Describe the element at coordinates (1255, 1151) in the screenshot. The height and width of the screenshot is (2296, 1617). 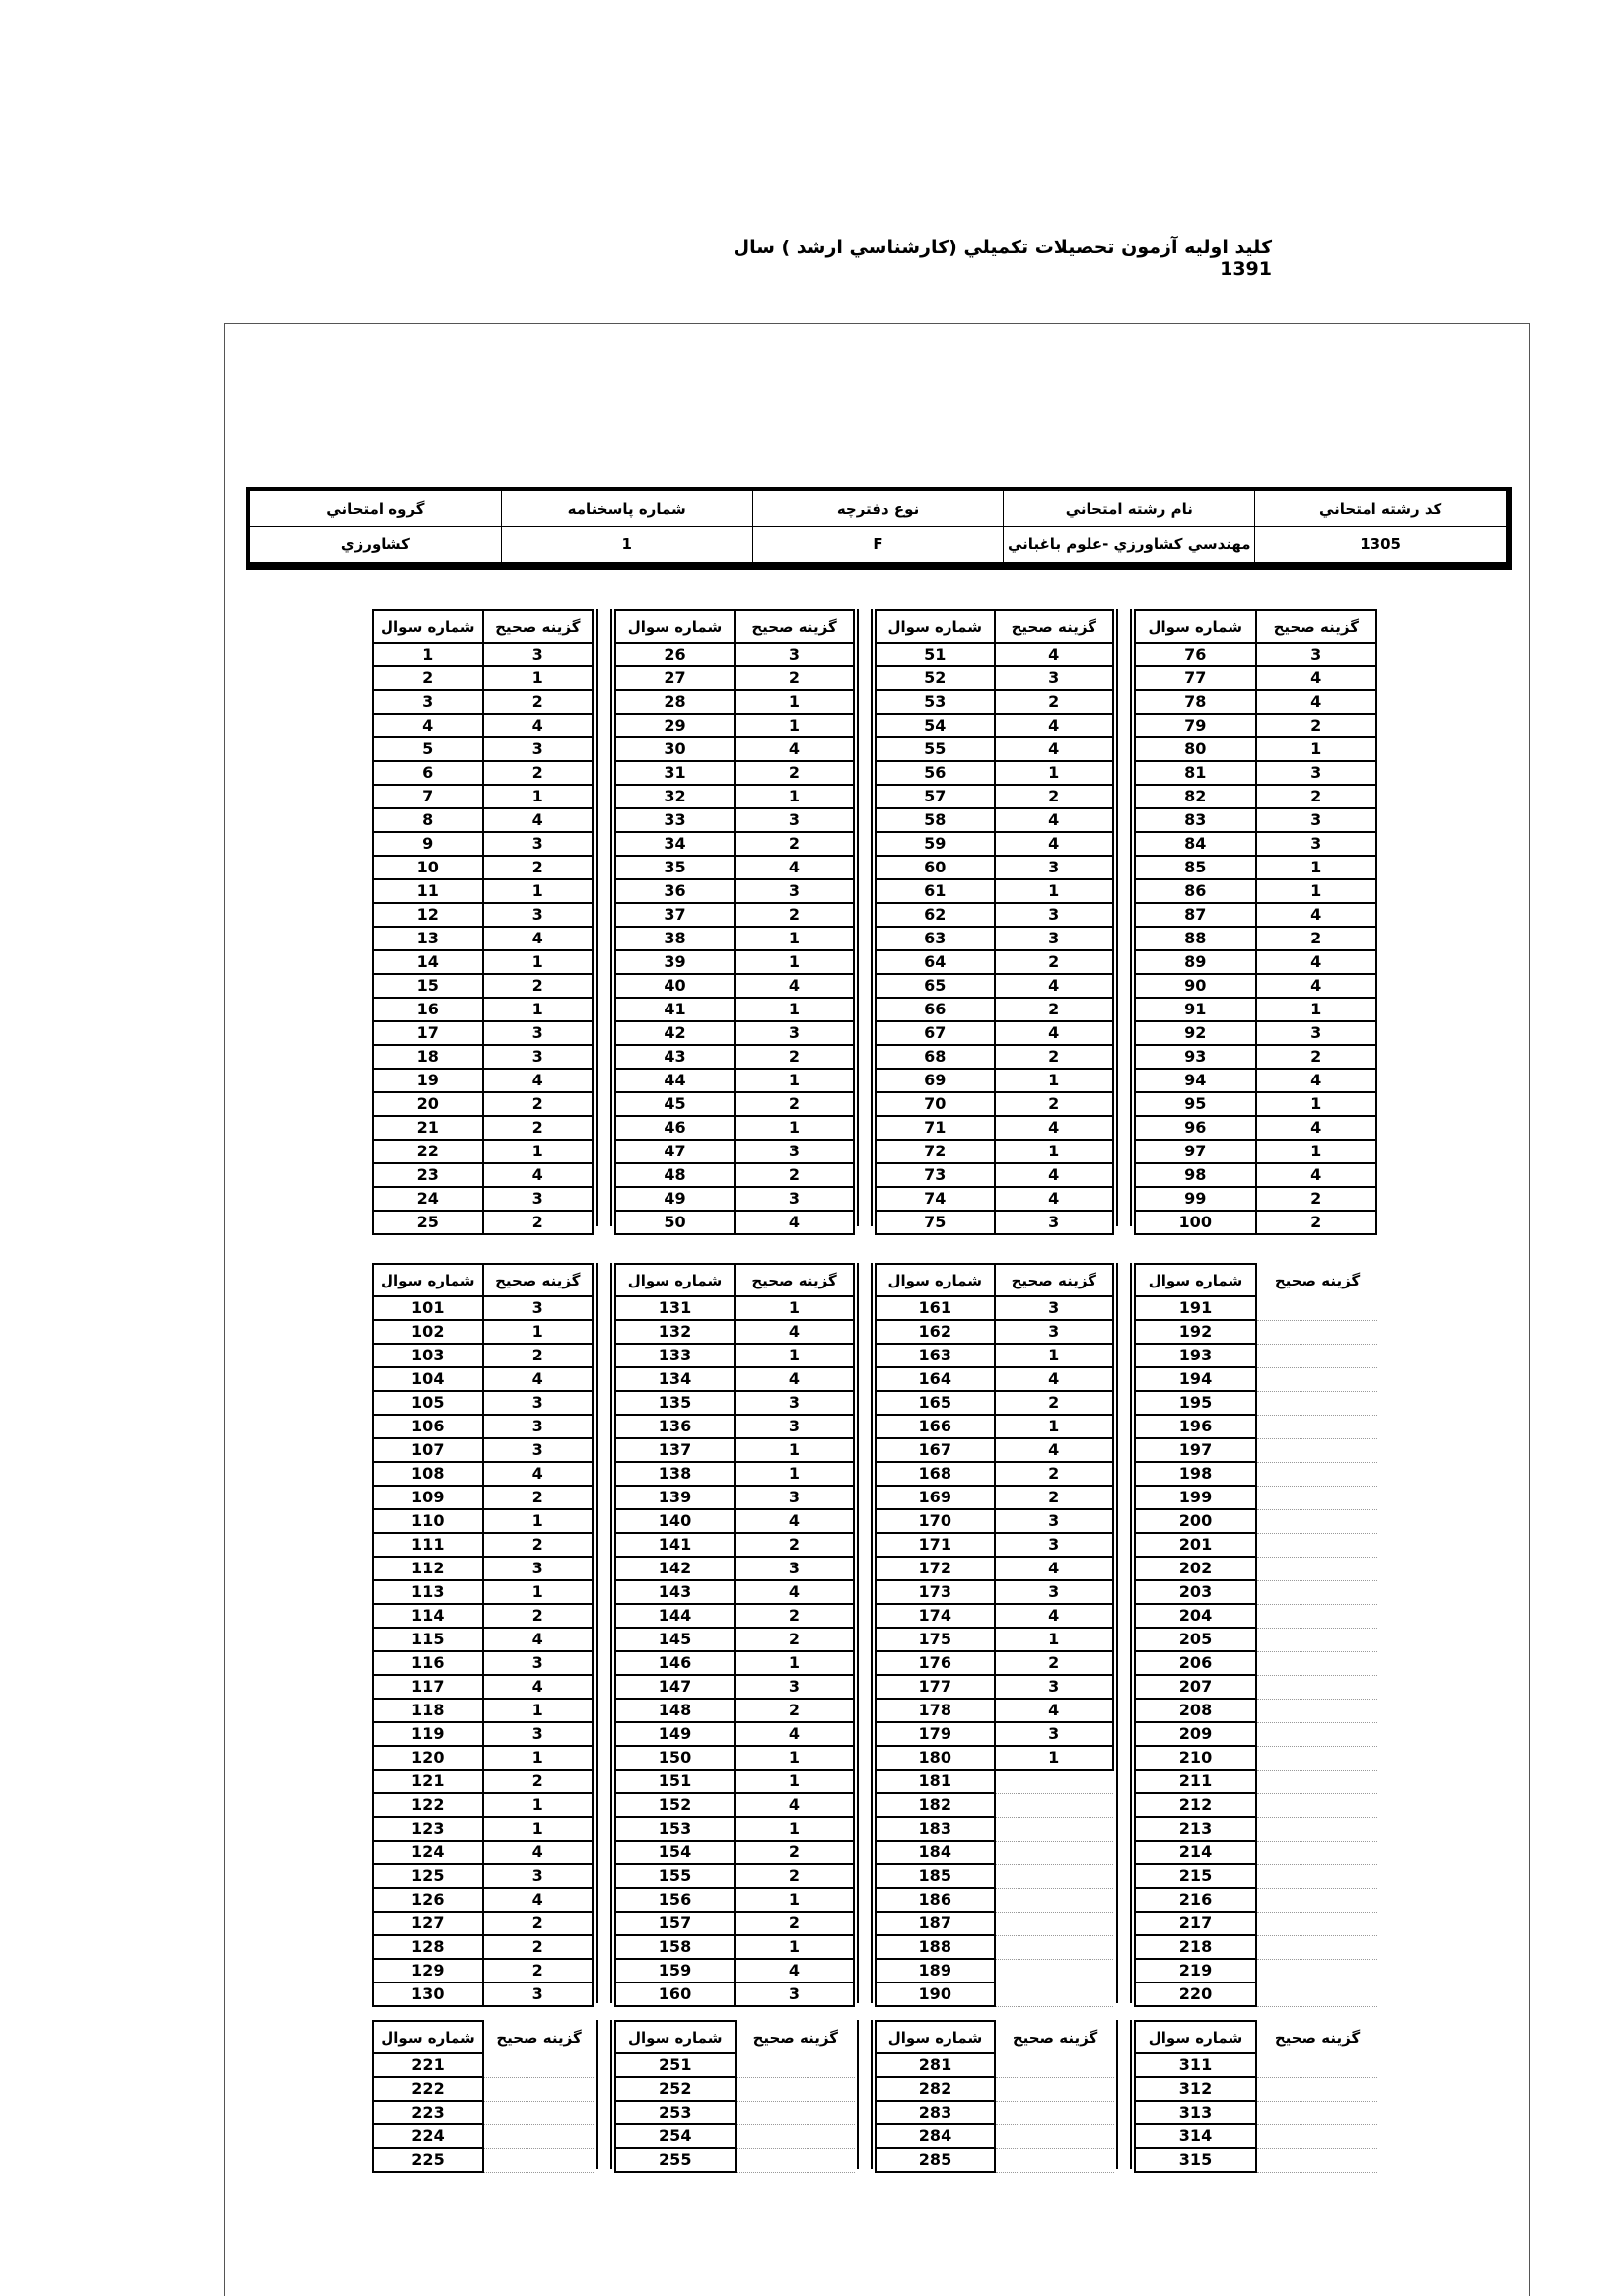
I see `table-row: 97 1` at that location.